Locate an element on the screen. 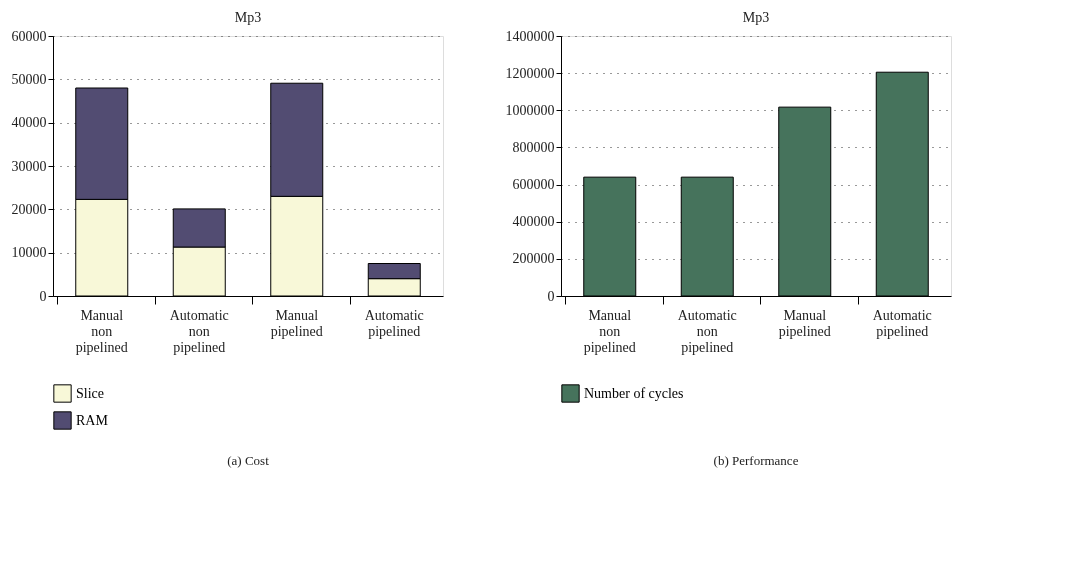 The width and height of the screenshot is (1070, 571). legend-label: Slice is located at coordinates (90, 393).